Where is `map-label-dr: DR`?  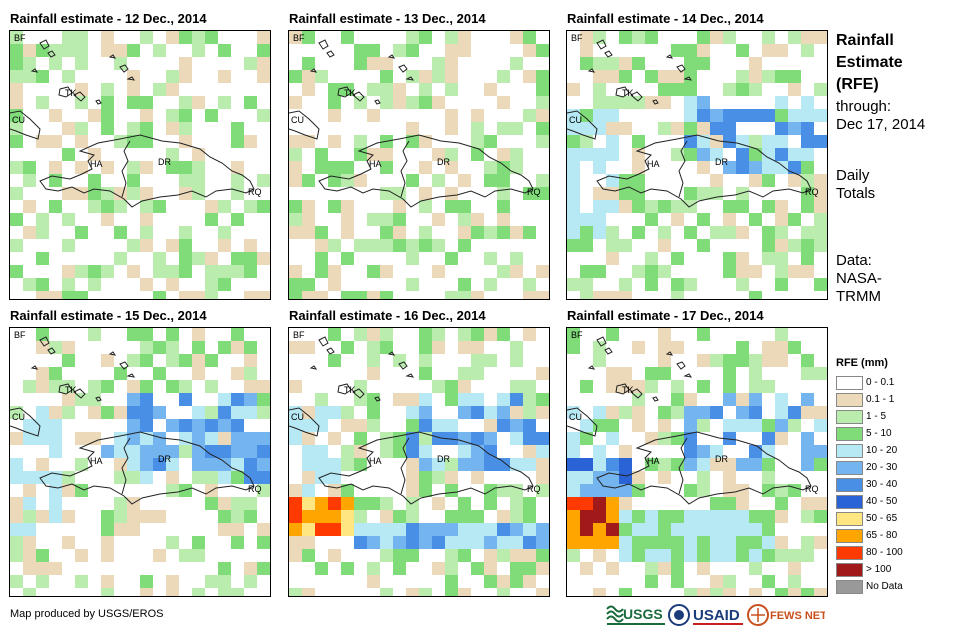
map-label-dr: DR is located at coordinates (164, 459).